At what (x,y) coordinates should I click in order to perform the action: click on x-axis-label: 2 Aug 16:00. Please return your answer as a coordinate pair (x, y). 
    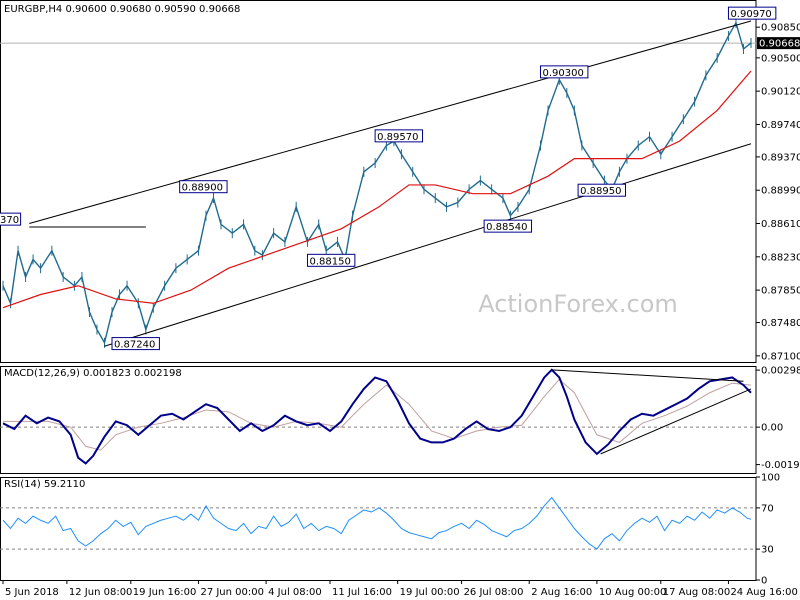
    Looking at the image, I should click on (561, 592).